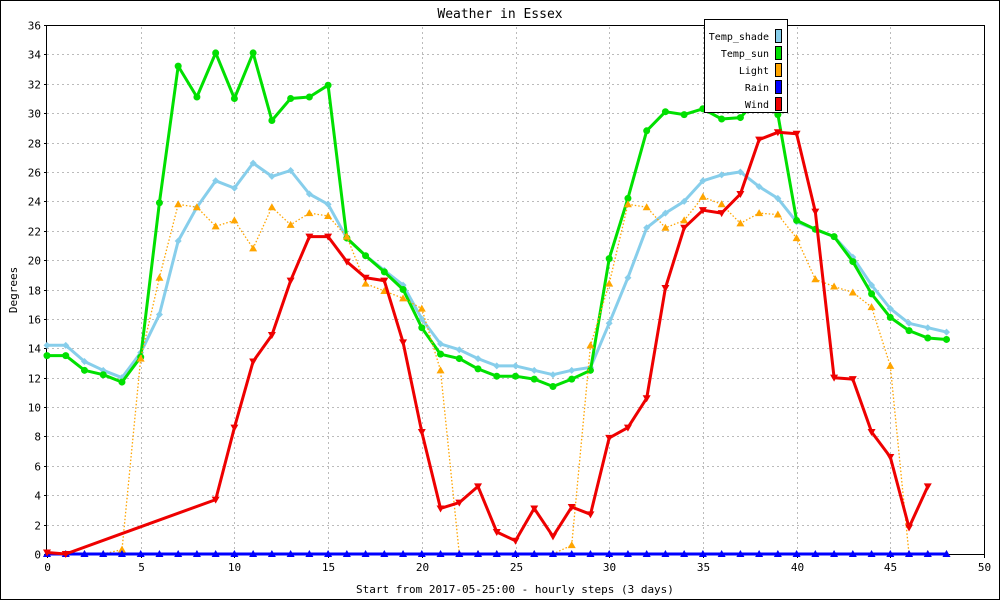  What do you see at coordinates (34, 85) in the screenshot?
I see `y-tick-label: 32` at bounding box center [34, 85].